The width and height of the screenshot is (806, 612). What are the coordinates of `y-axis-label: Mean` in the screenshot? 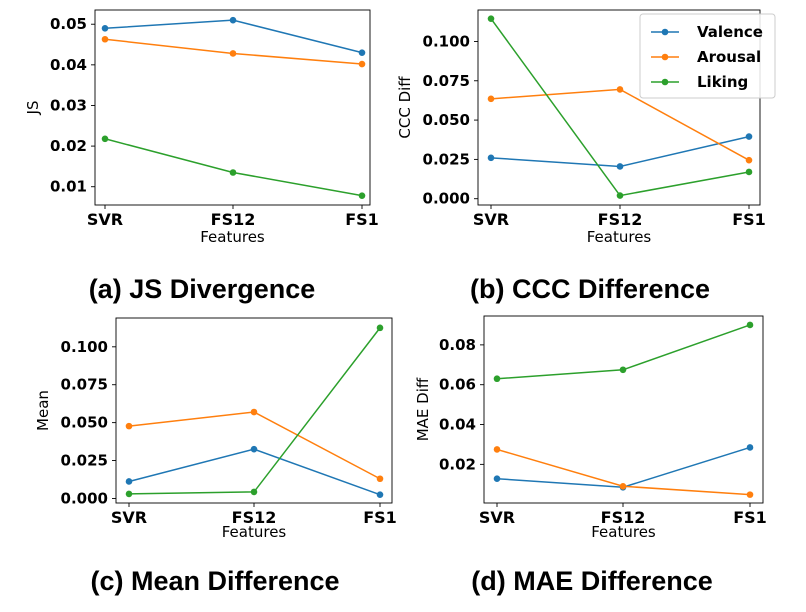 It's located at (43, 410).